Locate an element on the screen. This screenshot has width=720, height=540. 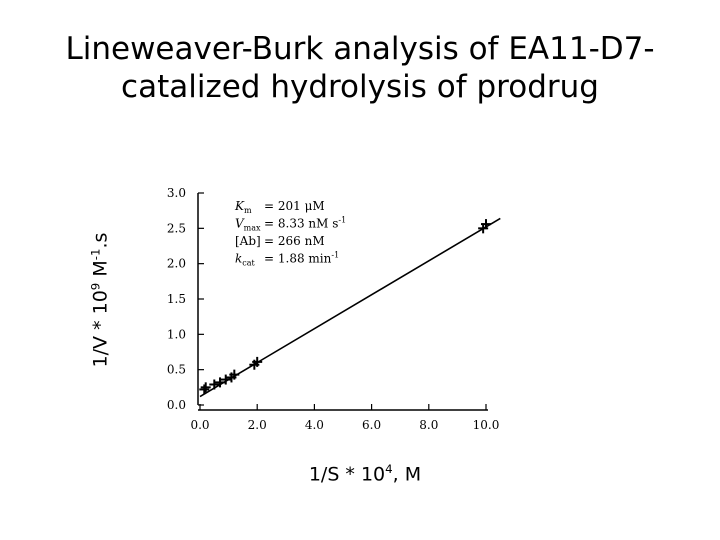
x-axis-label: 1/S * 104, M is located at coordinates (365, 474).